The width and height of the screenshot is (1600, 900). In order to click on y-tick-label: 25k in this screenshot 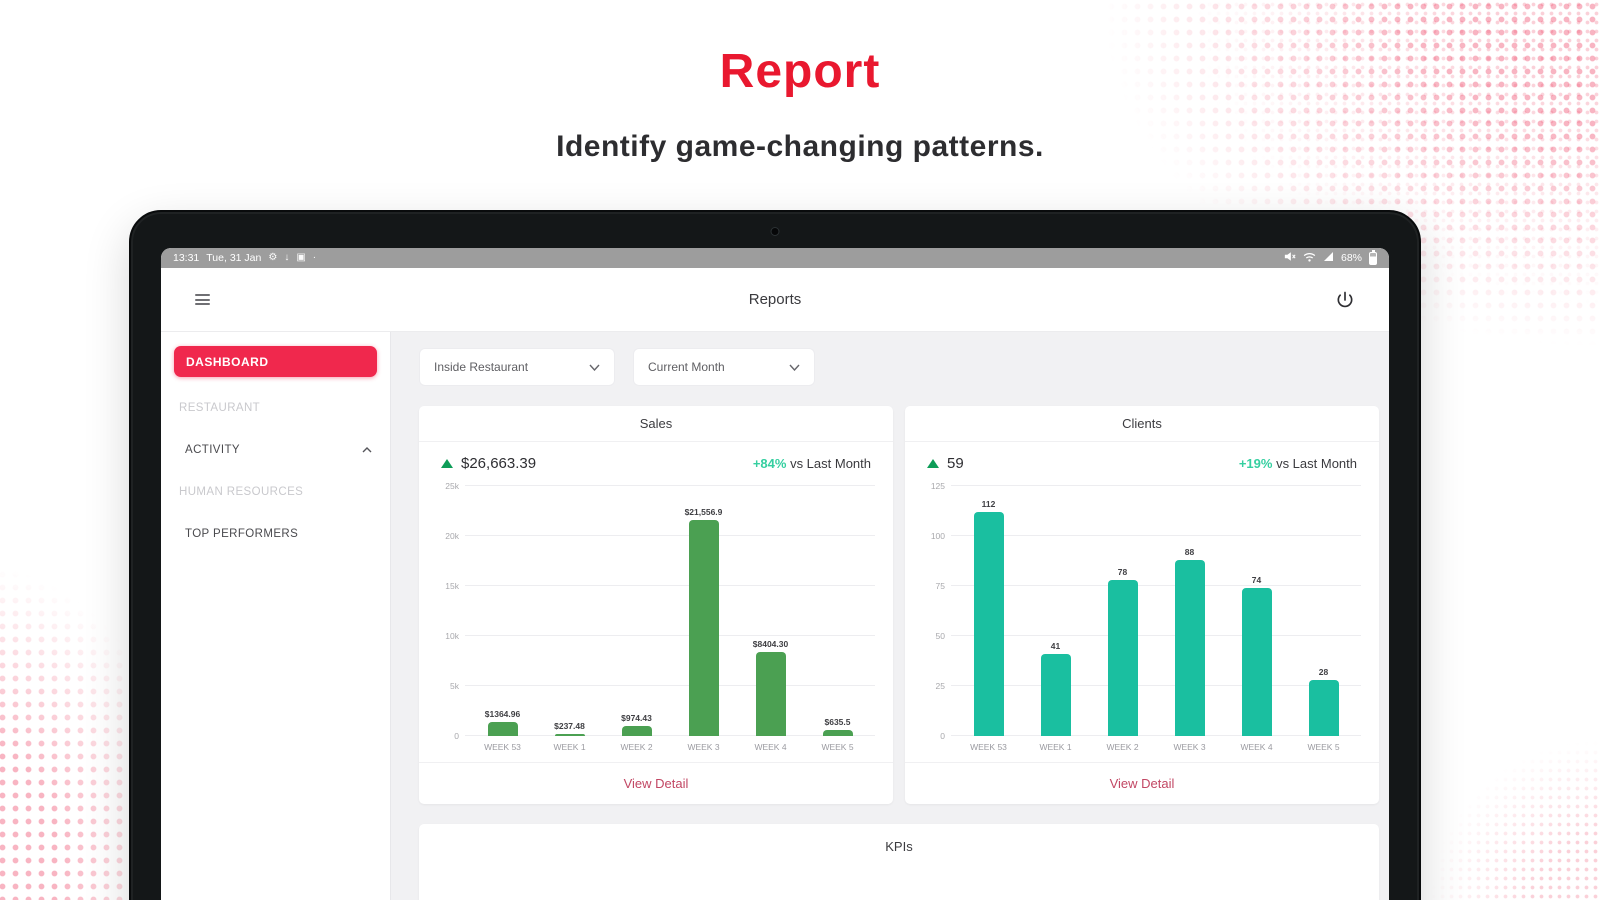, I will do `click(452, 486)`.